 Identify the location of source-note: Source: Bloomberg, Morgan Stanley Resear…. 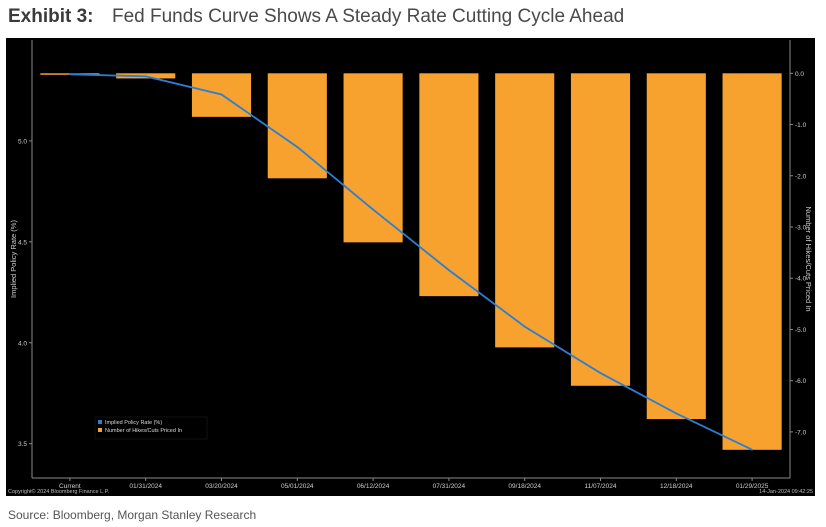
(132, 515).